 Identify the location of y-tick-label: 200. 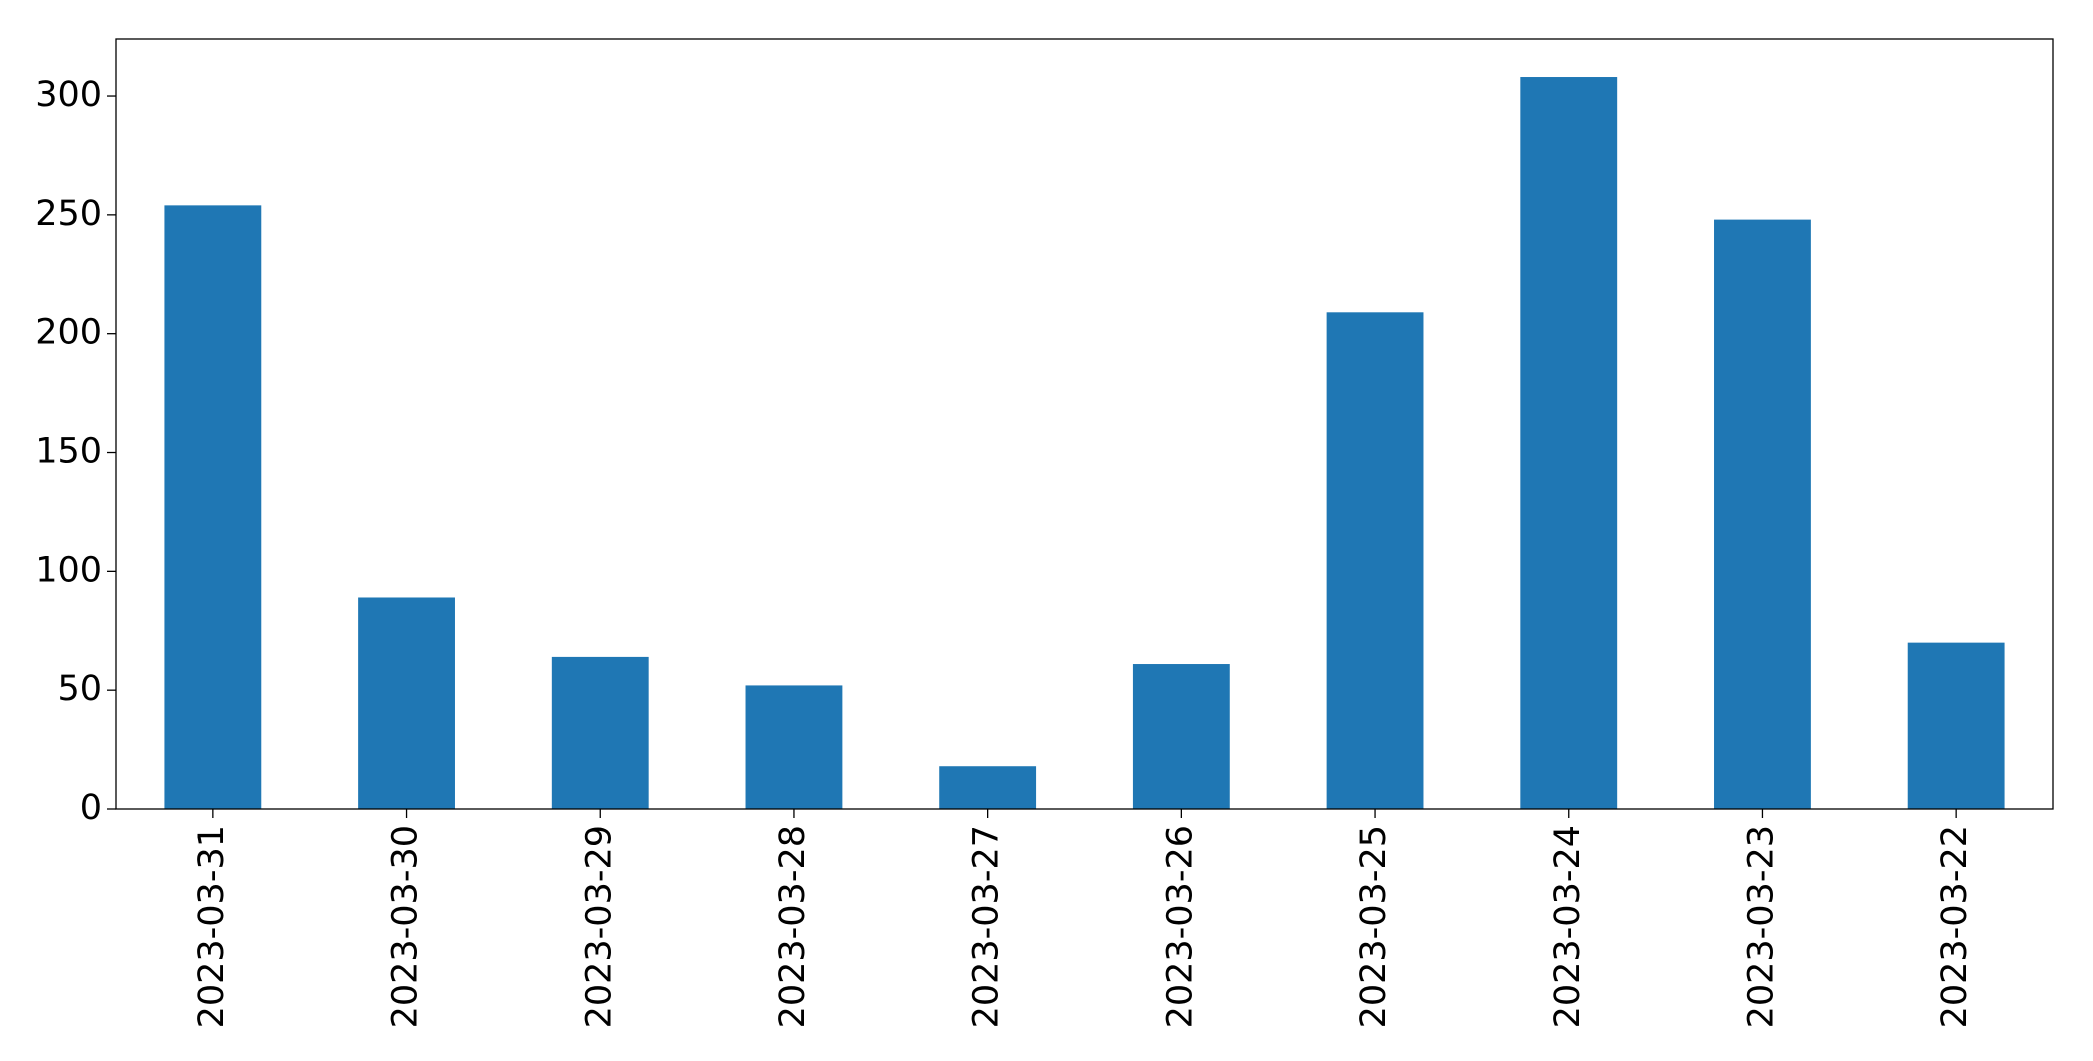
(68, 333).